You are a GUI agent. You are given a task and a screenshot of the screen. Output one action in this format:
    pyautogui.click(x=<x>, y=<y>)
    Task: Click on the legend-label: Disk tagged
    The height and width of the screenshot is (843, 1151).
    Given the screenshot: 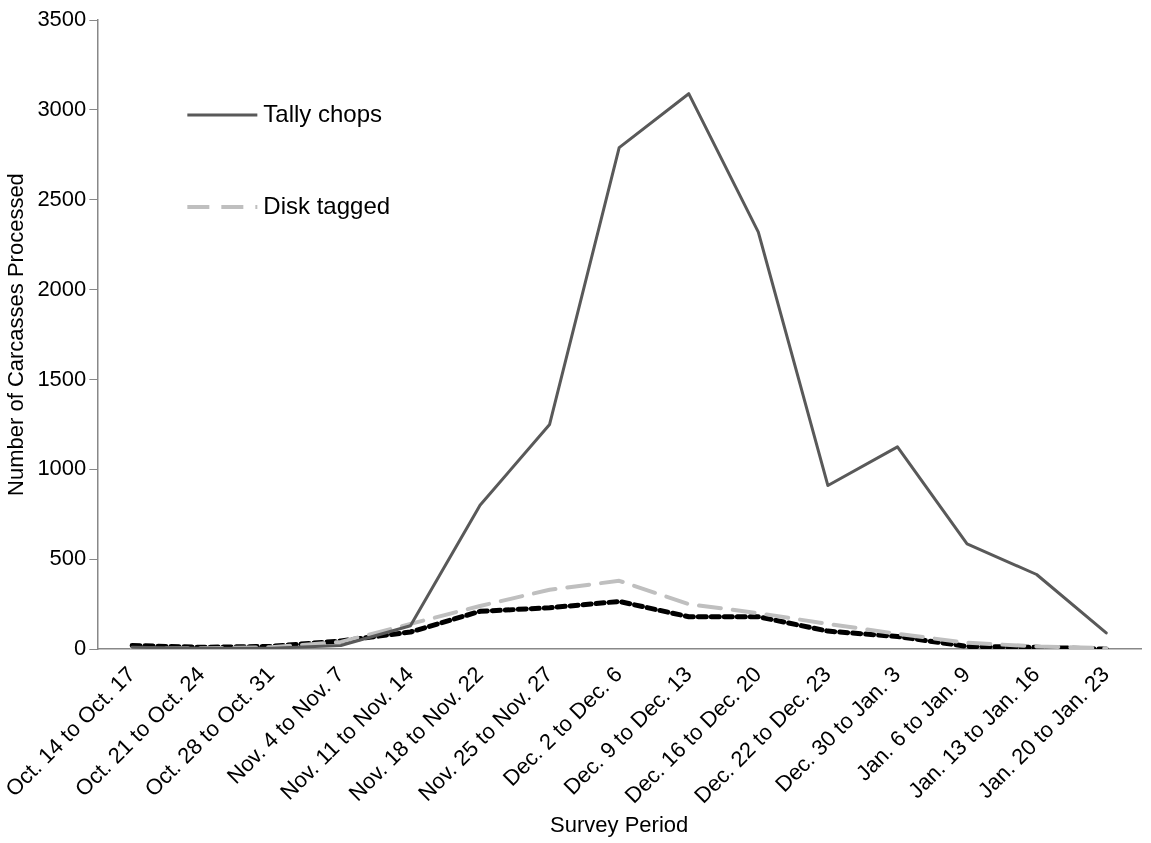 What is the action you would take?
    pyautogui.click(x=327, y=205)
    